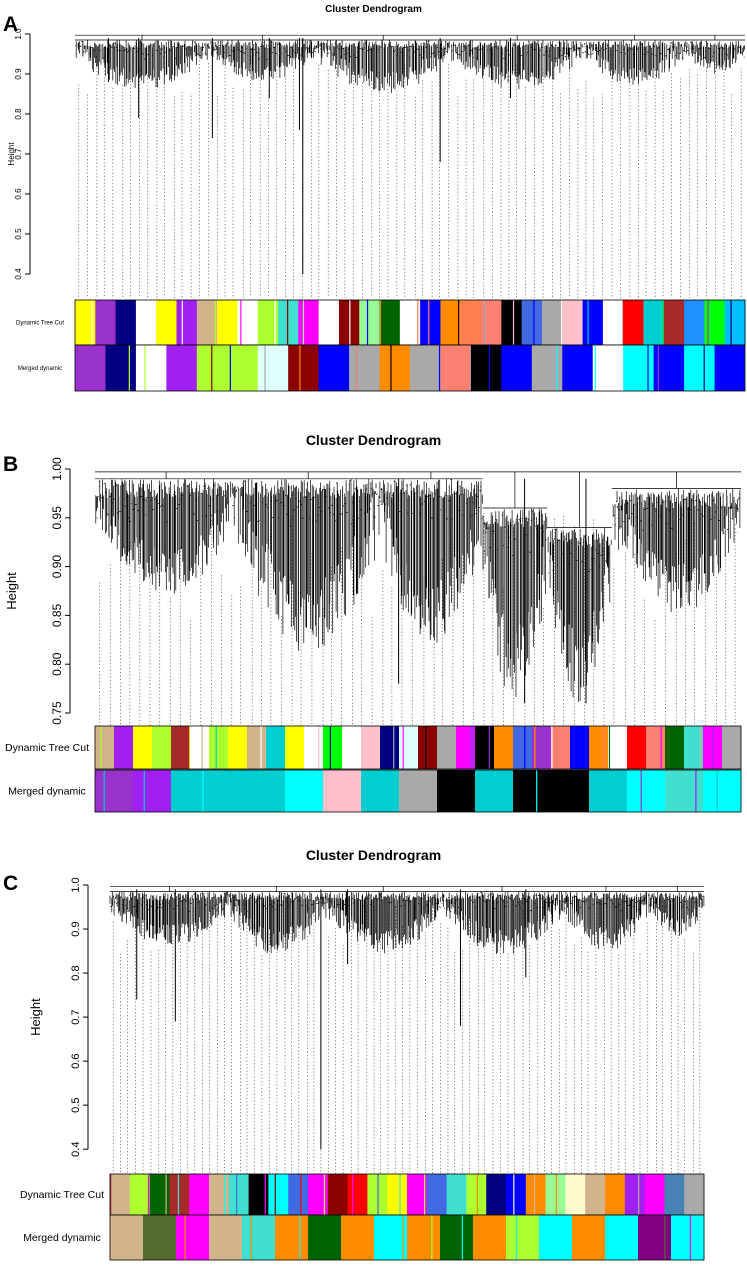 The height and width of the screenshot is (1275, 747). What do you see at coordinates (76, 972) in the screenshot?
I see `y-tick-label: 0.8` at bounding box center [76, 972].